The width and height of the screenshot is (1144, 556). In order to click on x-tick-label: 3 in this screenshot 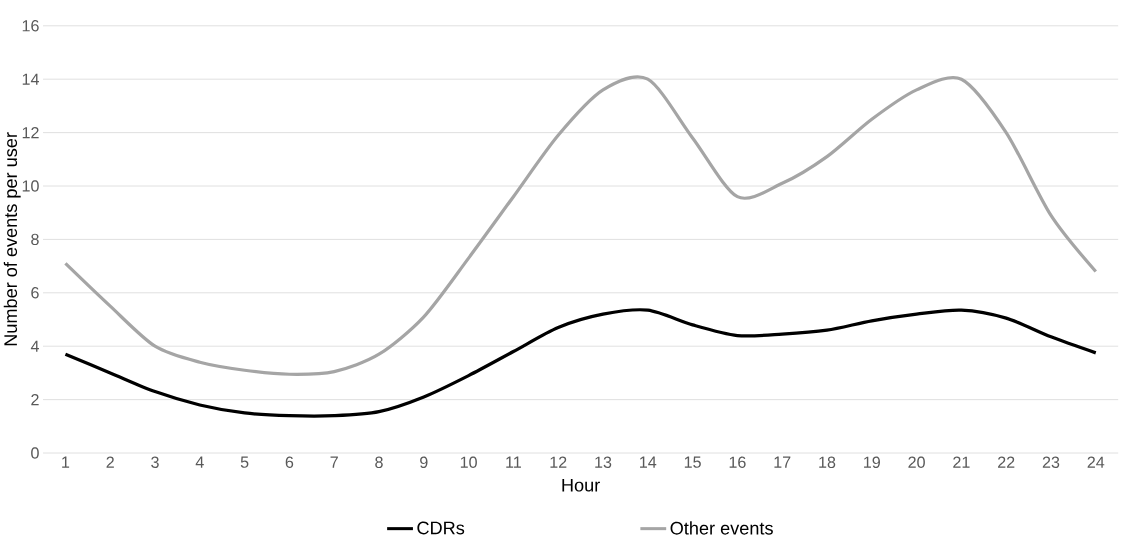, I will do `click(155, 462)`.